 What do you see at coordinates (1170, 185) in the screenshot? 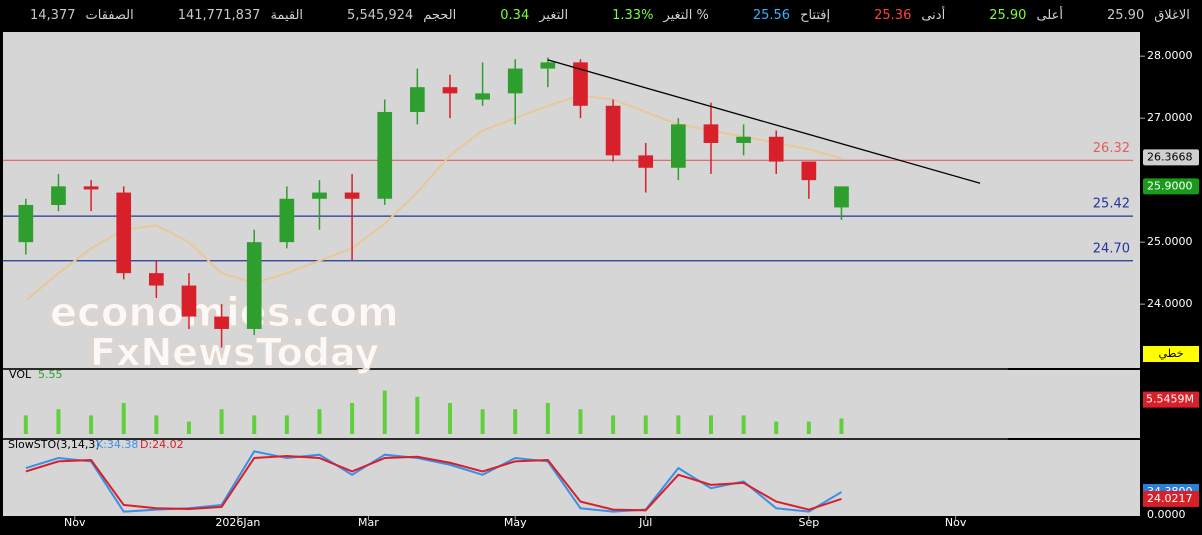
I see `price-tag-label: 25.9000` at bounding box center [1170, 185].